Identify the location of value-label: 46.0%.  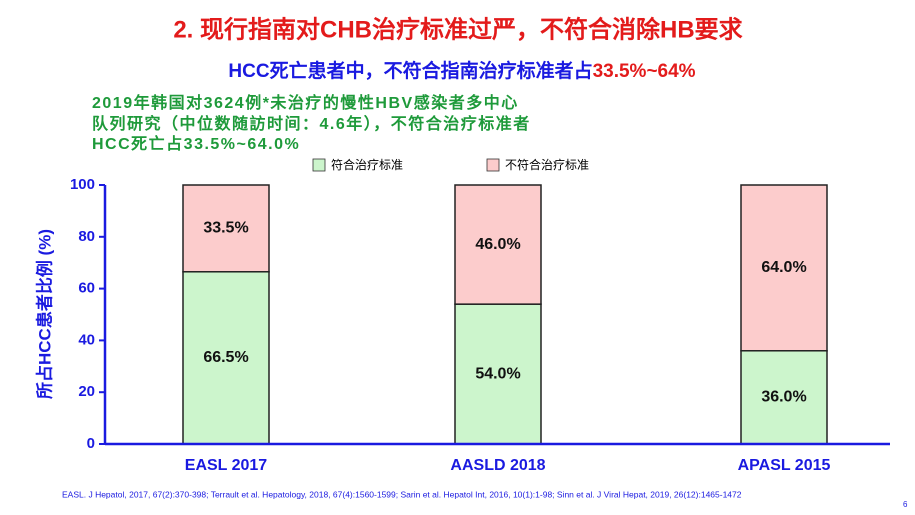
(497, 244).